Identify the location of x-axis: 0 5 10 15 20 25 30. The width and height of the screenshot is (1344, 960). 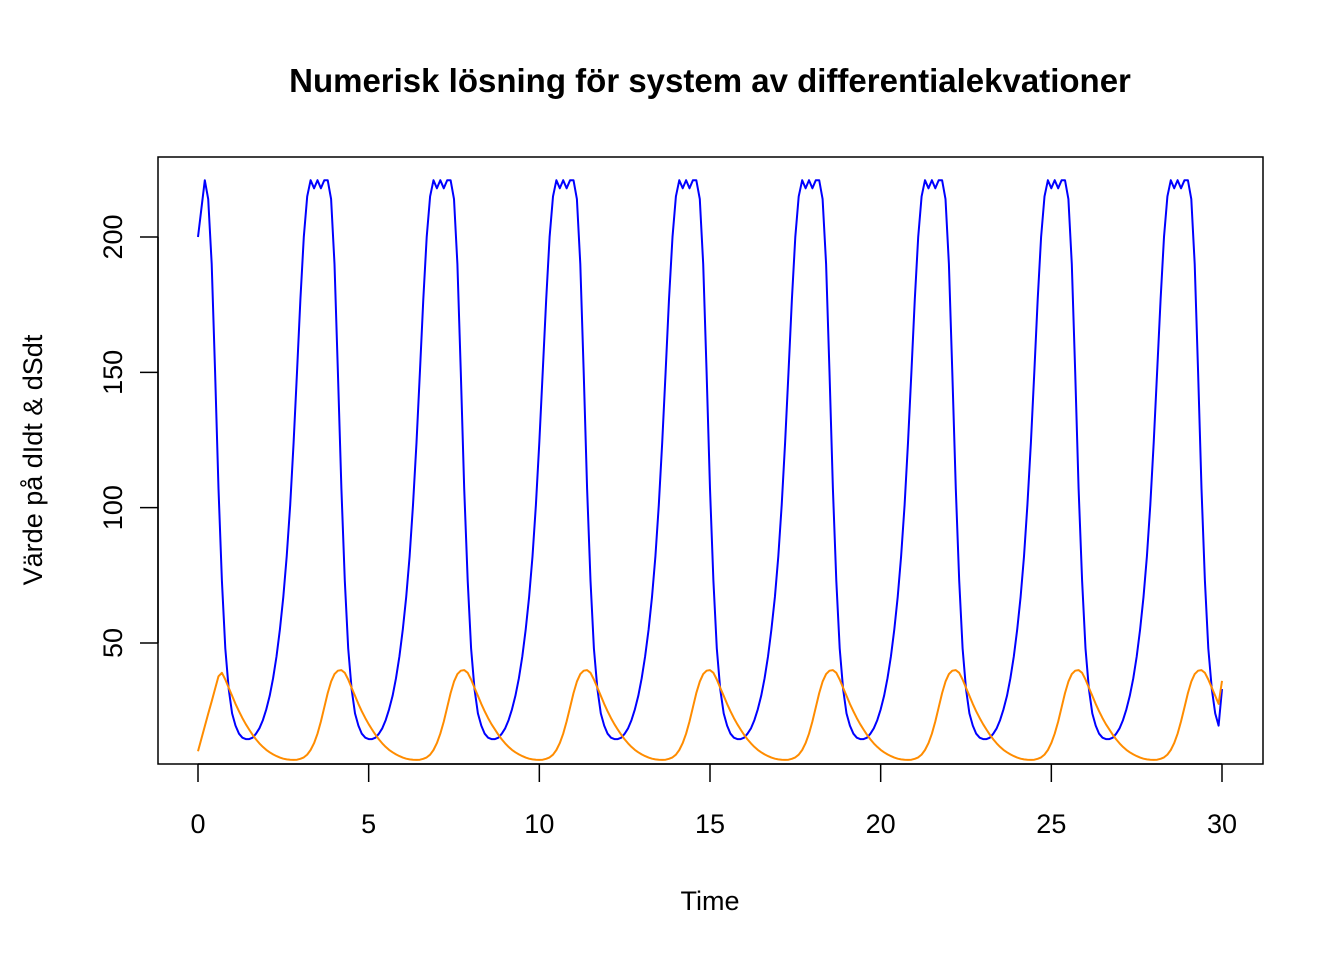
(713, 801).